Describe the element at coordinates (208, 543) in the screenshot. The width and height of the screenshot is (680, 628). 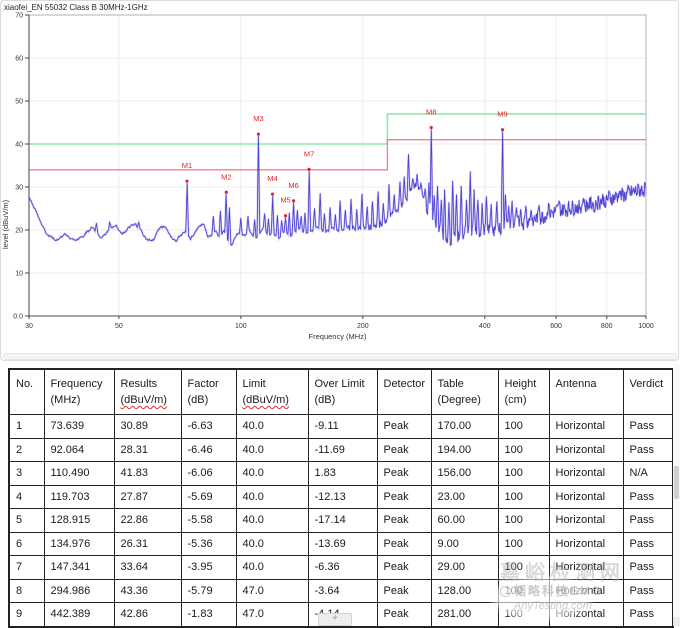
I see `table-cell: -5.36` at that location.